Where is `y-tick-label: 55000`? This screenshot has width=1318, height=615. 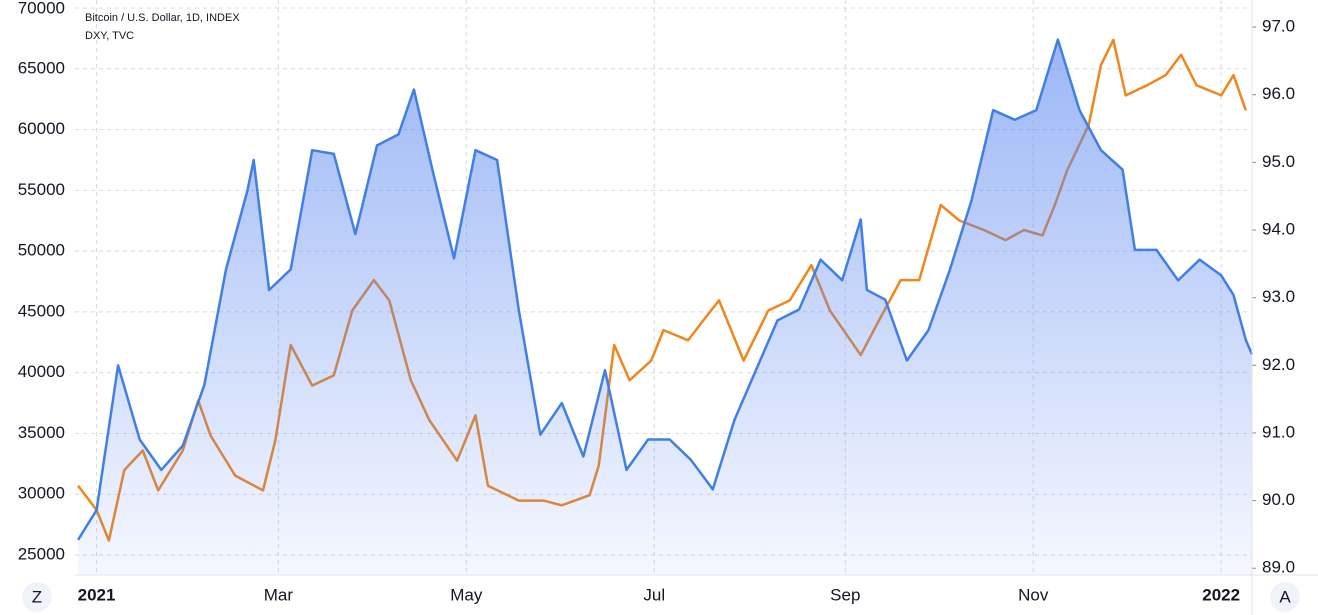
y-tick-label: 55000 is located at coordinates (41, 189).